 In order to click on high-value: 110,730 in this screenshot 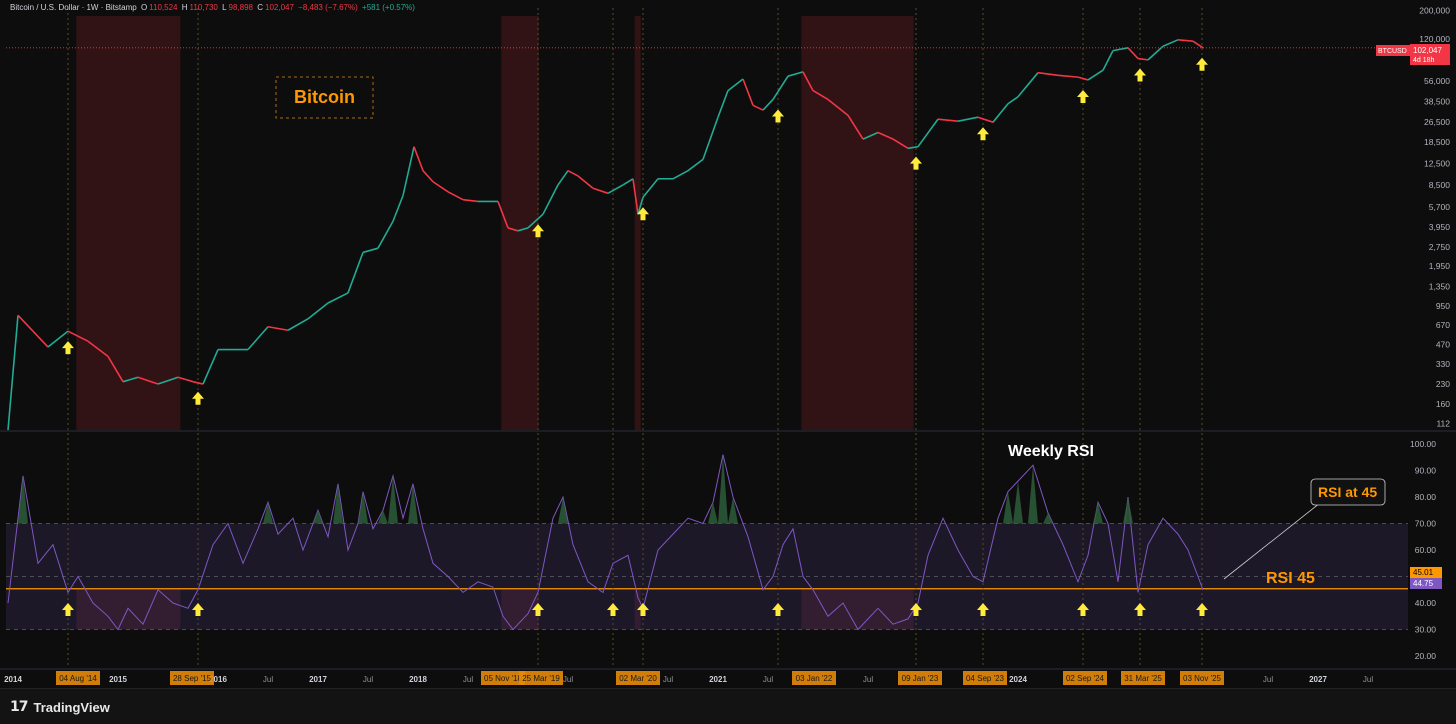, I will do `click(203, 7)`.